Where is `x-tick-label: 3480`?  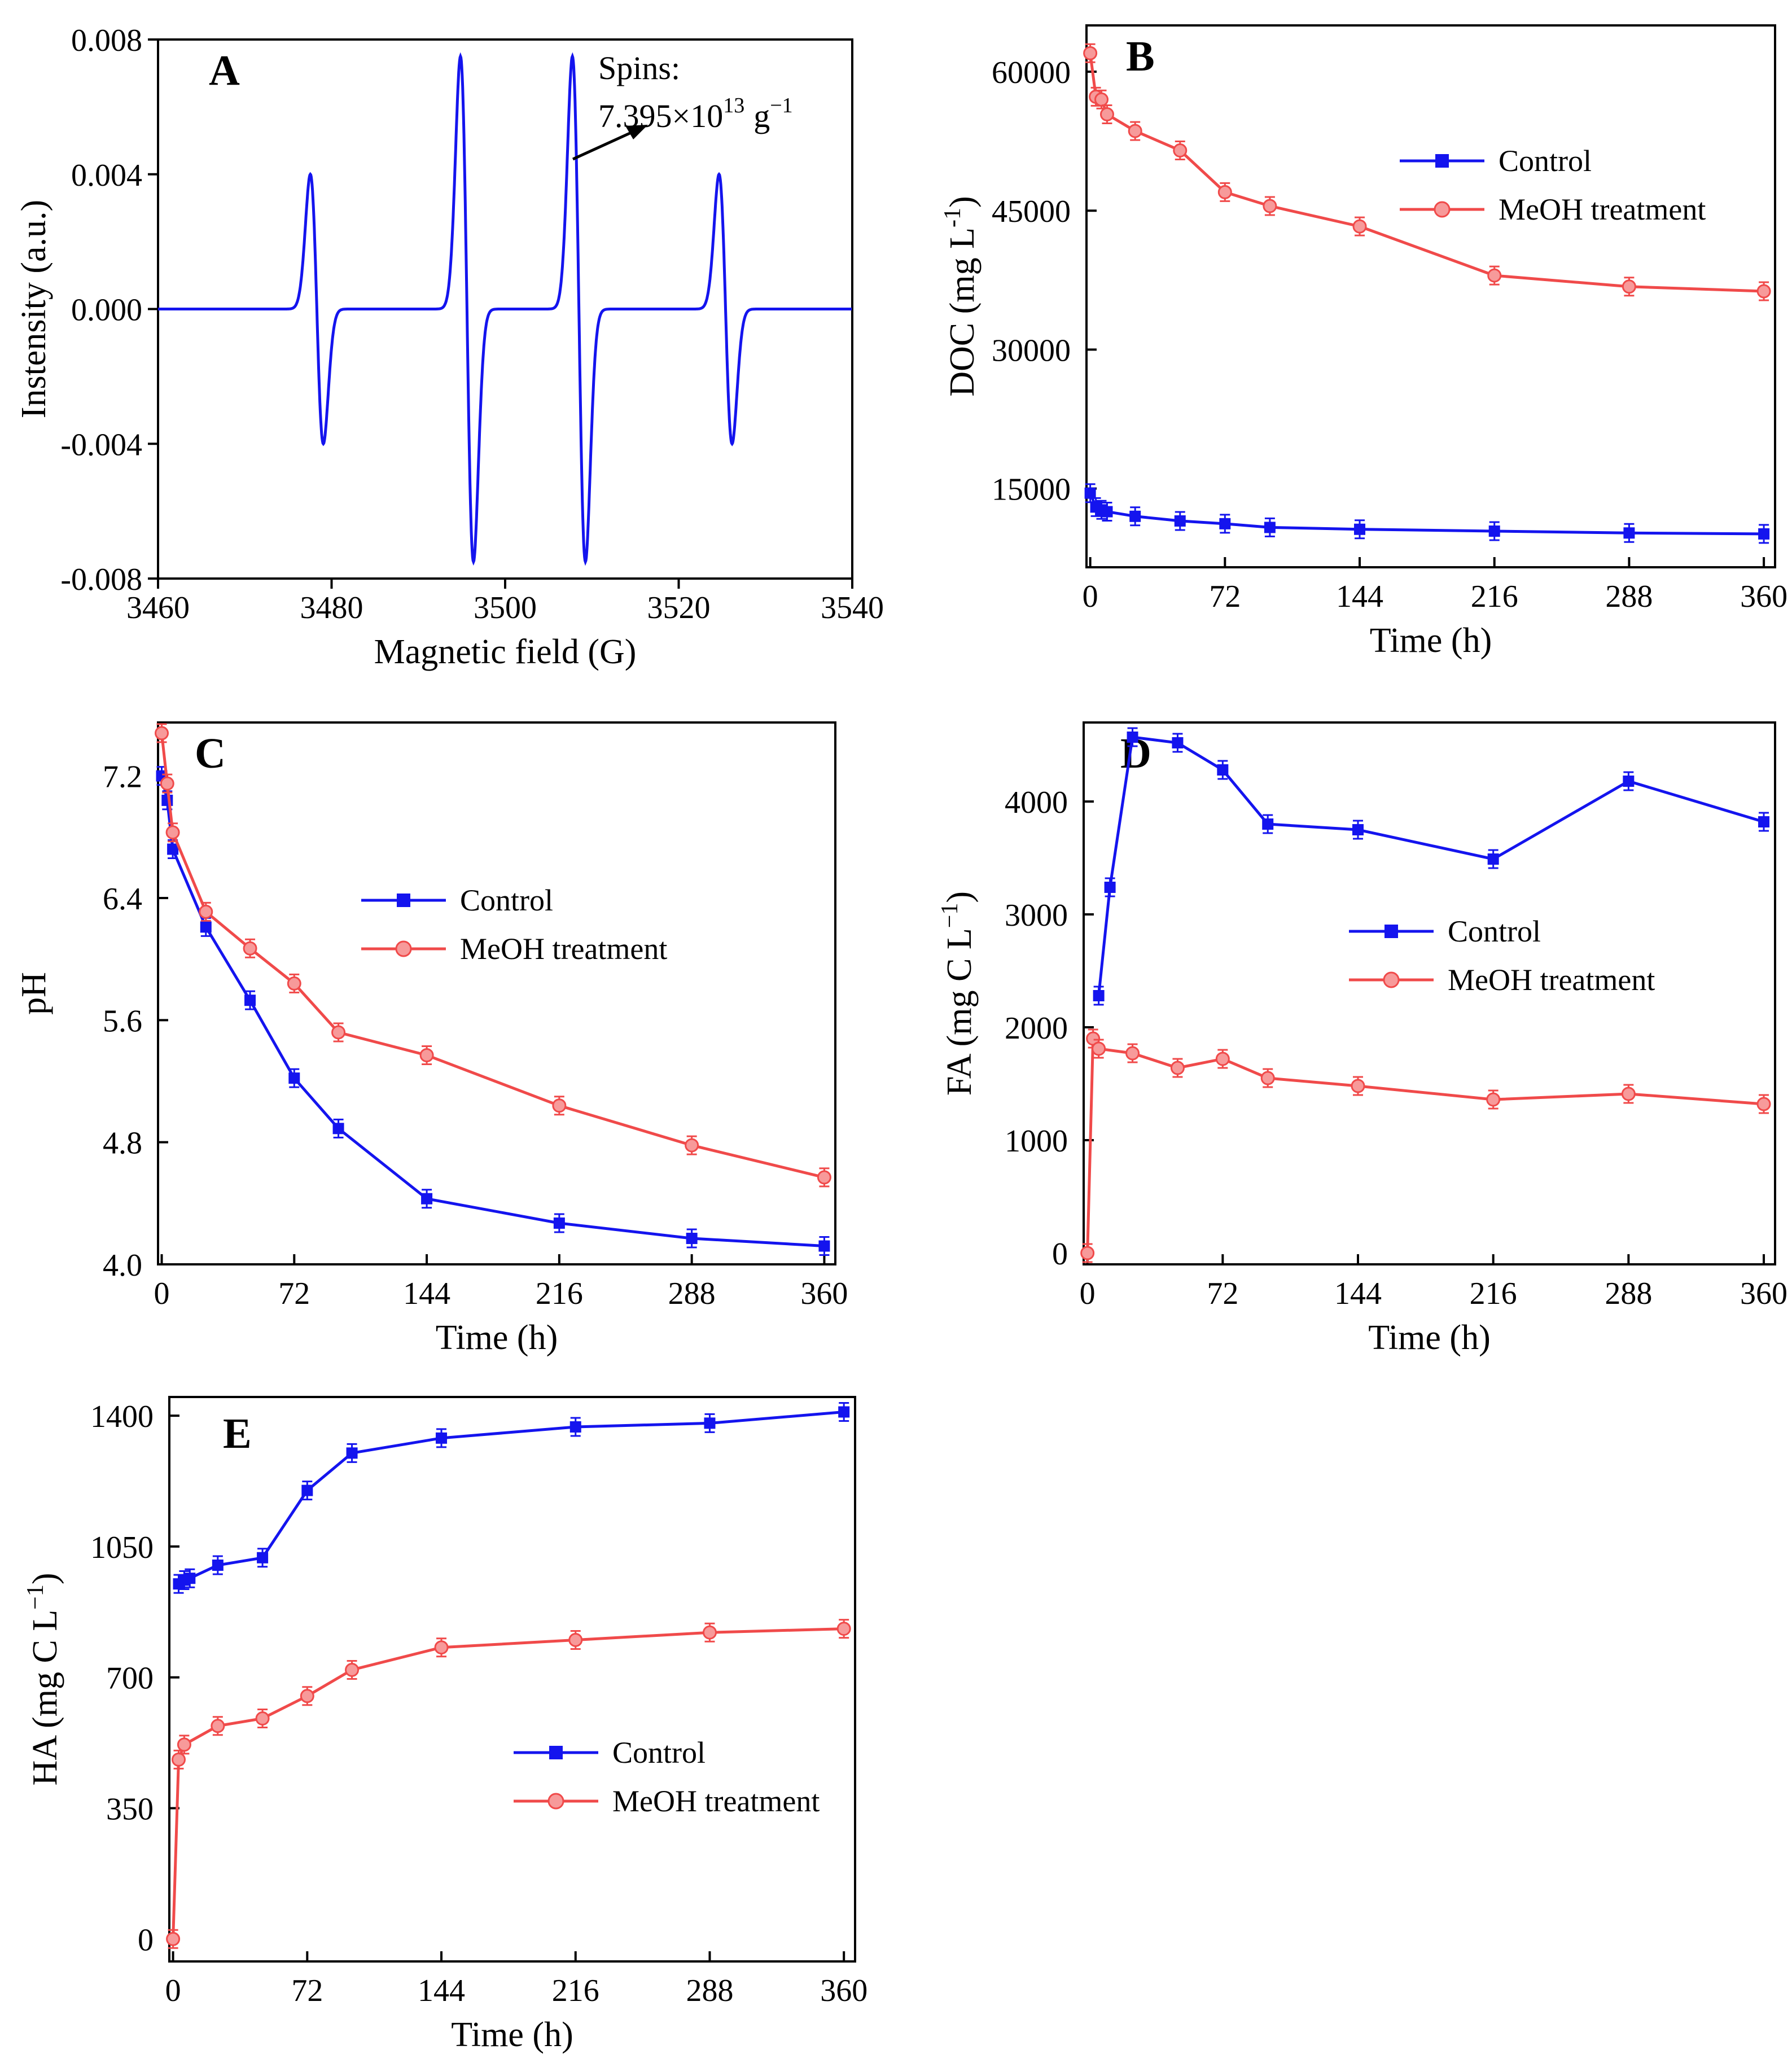 x-tick-label: 3480 is located at coordinates (331, 607).